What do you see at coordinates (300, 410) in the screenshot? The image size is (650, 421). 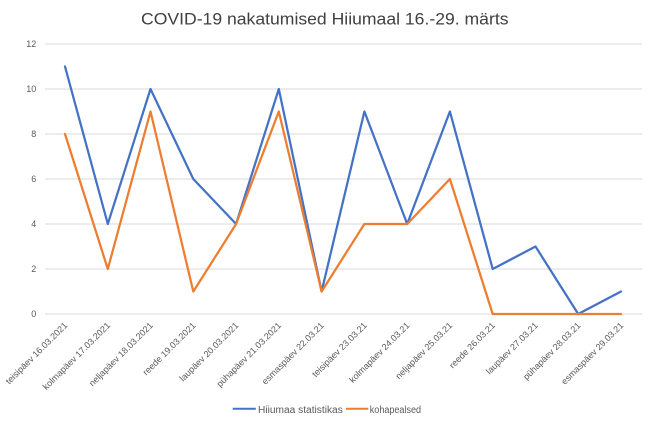 I see `svg-text: Hiiumaa statistikas` at bounding box center [300, 410].